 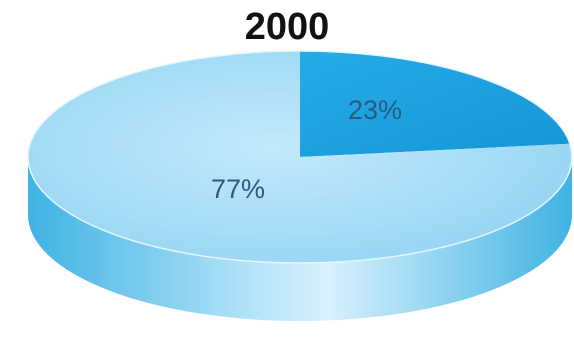 I want to click on pie-labels: 23% 77%, so click(x=306, y=149).